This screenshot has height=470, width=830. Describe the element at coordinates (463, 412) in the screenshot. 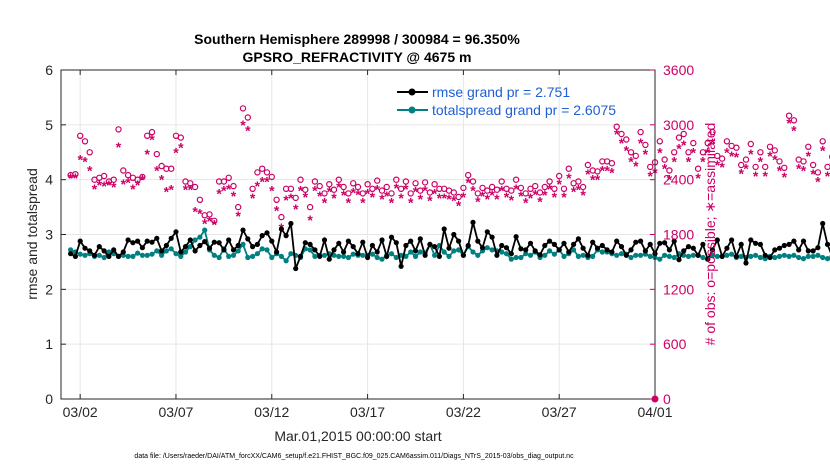

I see `x-tick-label: 03/22` at that location.